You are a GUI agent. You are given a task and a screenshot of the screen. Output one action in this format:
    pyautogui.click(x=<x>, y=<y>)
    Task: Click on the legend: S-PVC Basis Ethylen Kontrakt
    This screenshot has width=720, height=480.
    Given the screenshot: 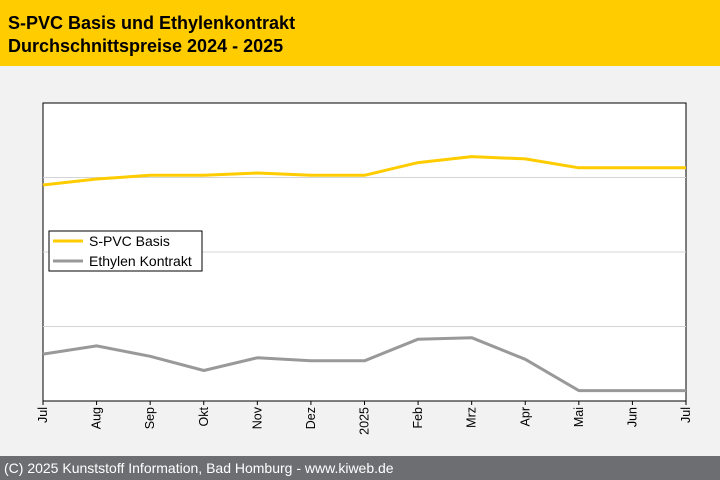 What is the action you would take?
    pyautogui.click(x=125, y=251)
    